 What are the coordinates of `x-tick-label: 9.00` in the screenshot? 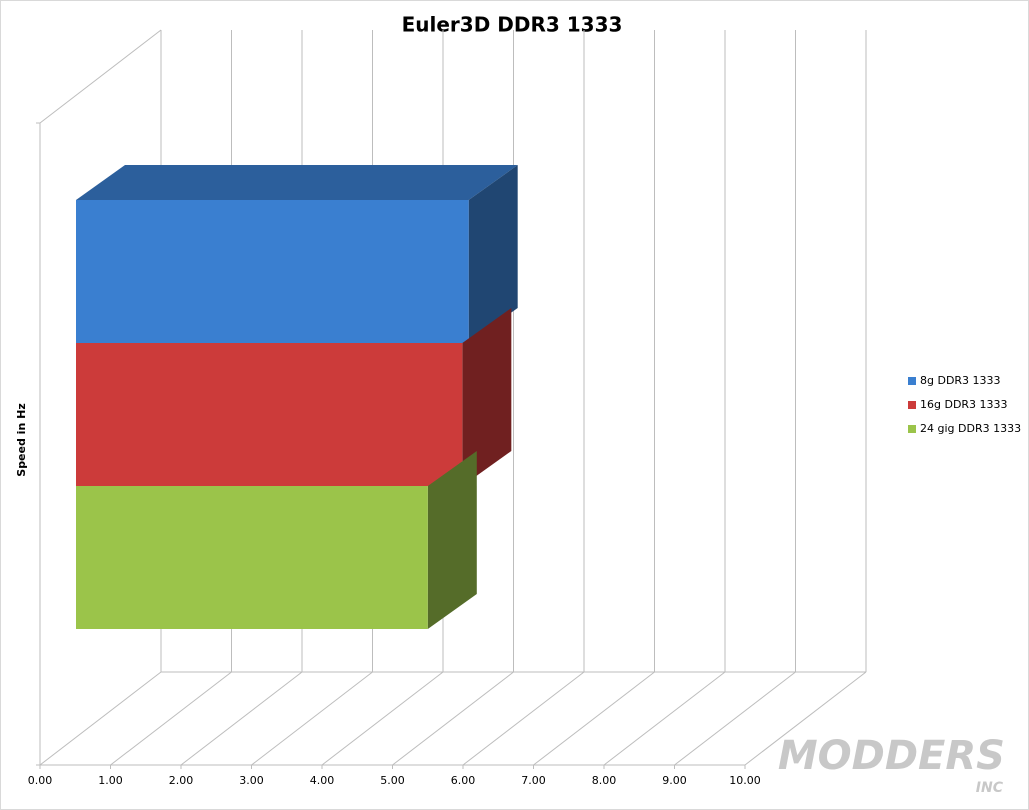 It's located at (674, 780).